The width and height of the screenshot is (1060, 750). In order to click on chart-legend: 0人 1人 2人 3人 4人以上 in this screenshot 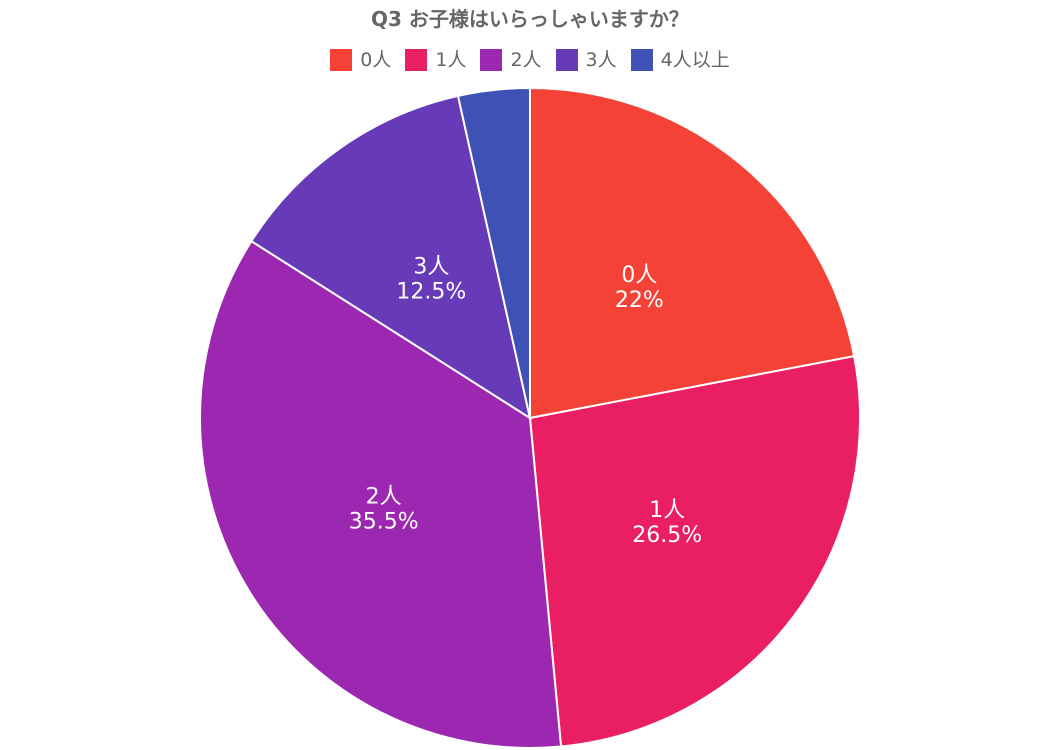, I will do `click(530, 60)`.